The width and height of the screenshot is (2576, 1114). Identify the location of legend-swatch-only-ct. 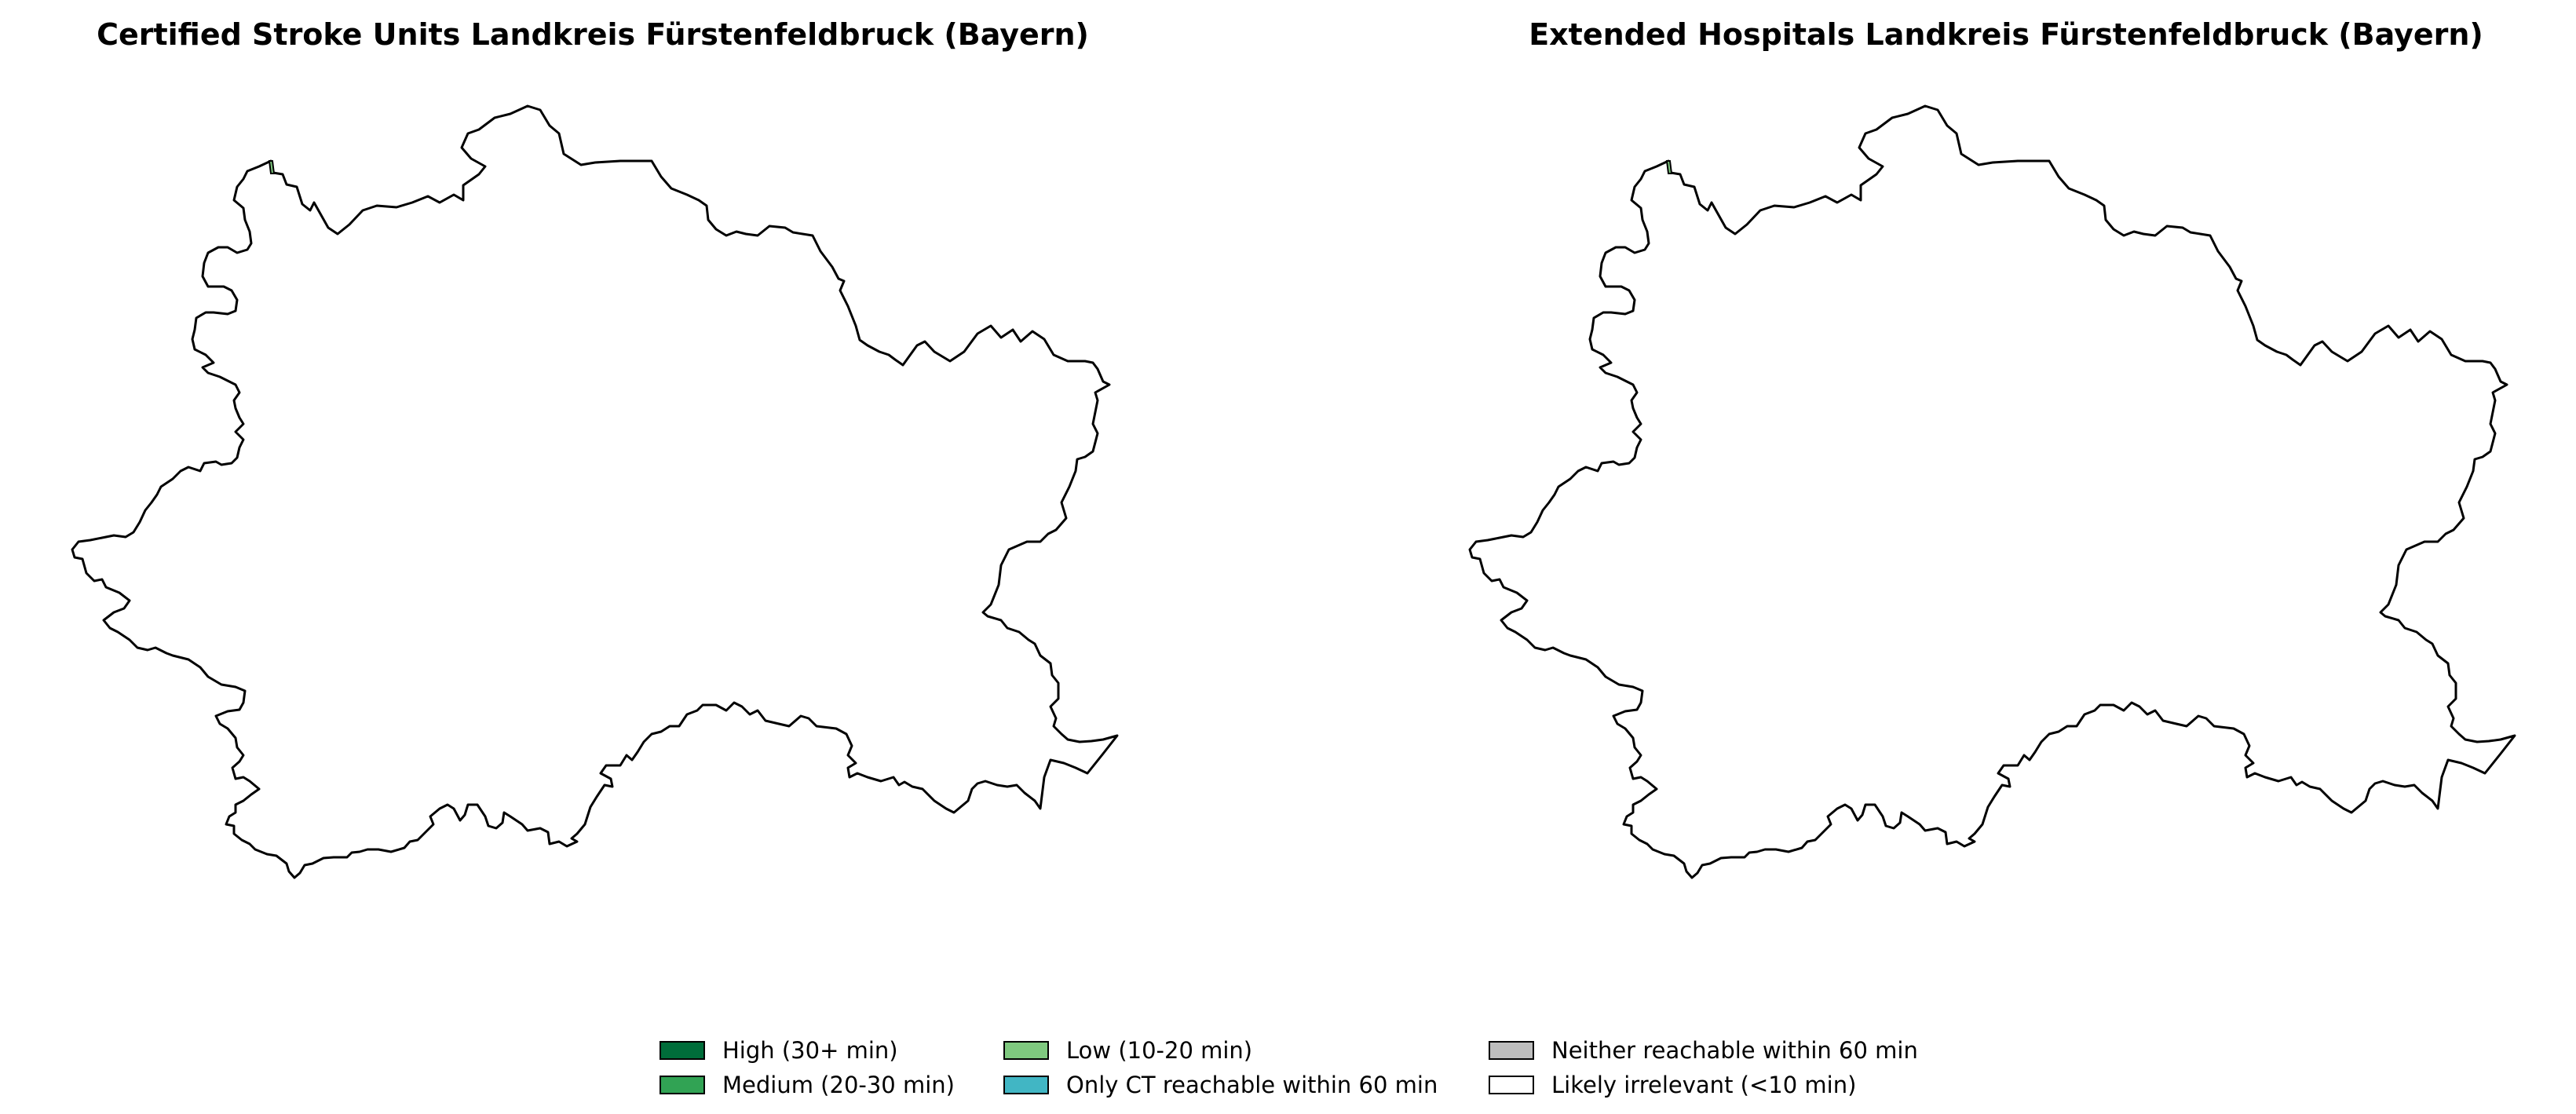
(1026, 1085).